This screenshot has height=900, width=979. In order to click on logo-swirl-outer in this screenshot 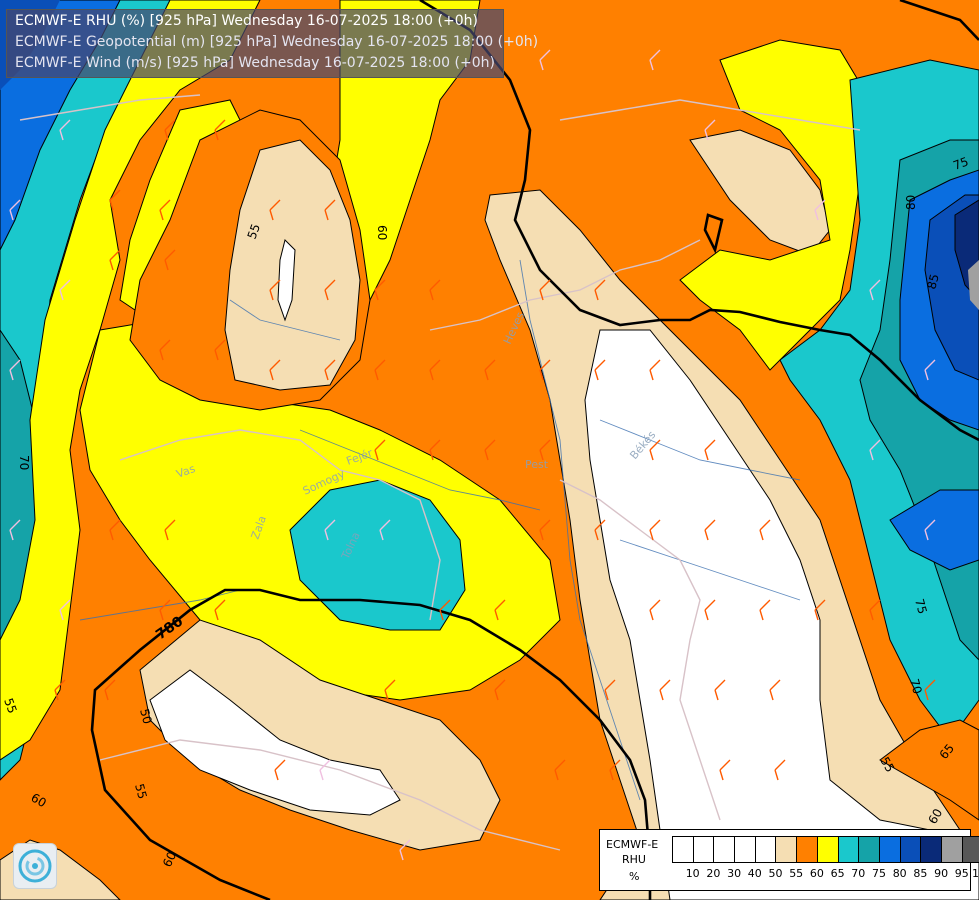, I will do `click(35, 866)`.